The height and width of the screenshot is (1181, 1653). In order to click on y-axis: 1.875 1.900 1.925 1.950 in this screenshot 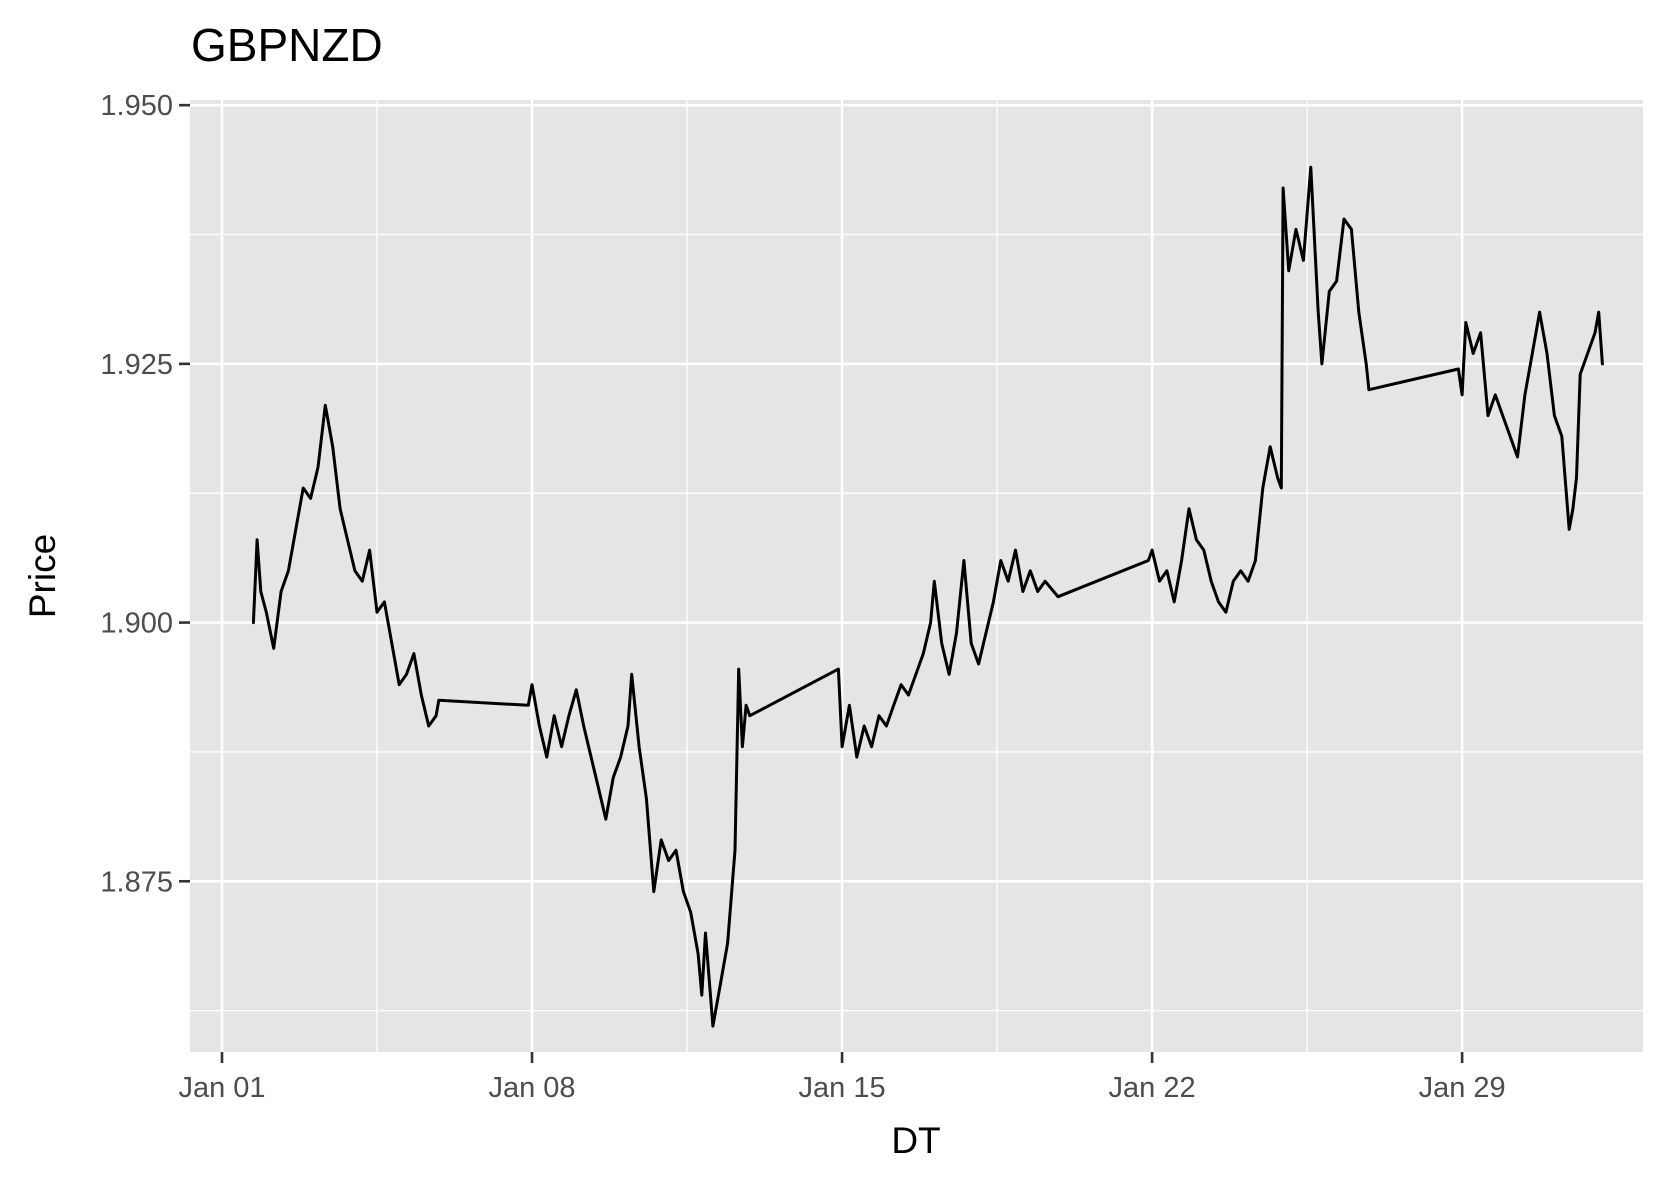, I will do `click(145, 494)`.